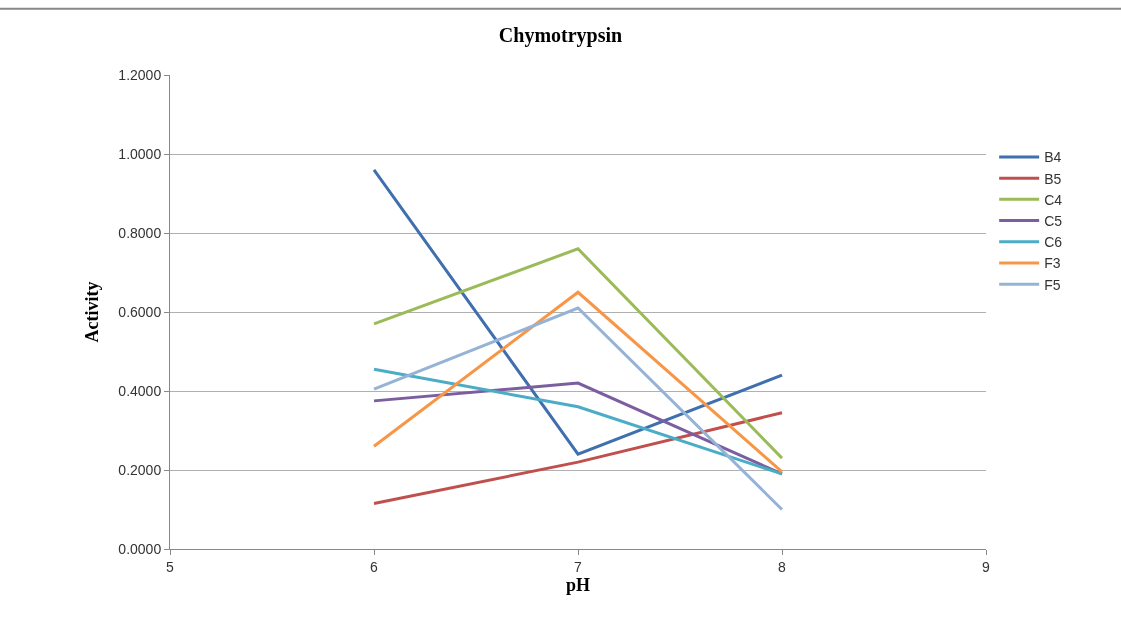 This screenshot has height=621, width=1121. Describe the element at coordinates (374, 566) in the screenshot. I see `x-tick-label: 6` at that location.